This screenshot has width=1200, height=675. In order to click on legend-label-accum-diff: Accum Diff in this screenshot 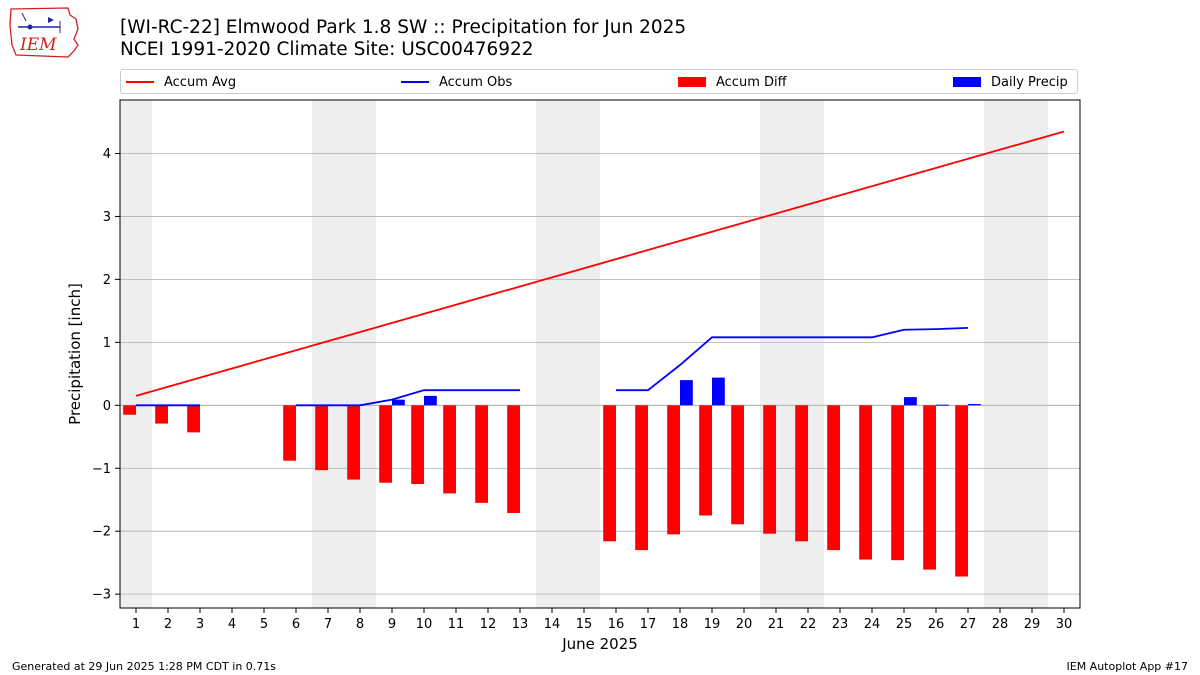, I will do `click(751, 82)`.